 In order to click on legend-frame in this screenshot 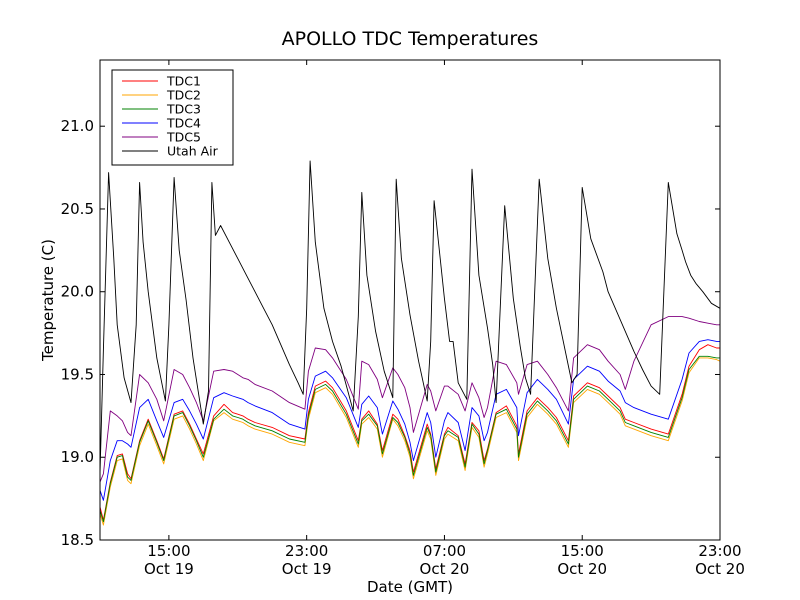, I will do `click(172, 117)`.